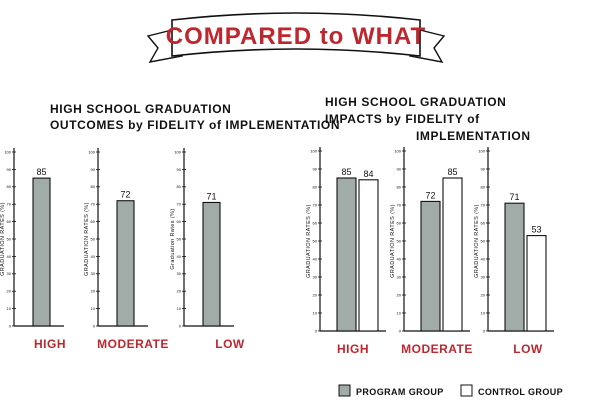 The image size is (592, 412). Describe the element at coordinates (399, 276) in the screenshot. I see `impacts-1-tick-label-30: 30` at that location.